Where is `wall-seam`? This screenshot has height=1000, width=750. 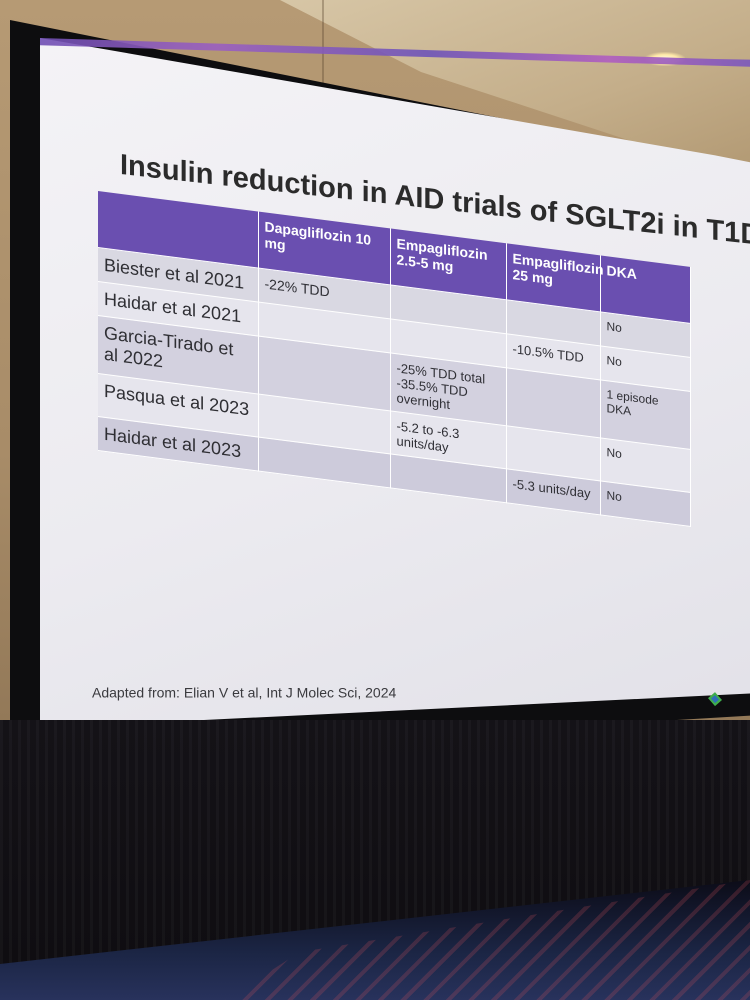
wall-seam is located at coordinates (323, 55).